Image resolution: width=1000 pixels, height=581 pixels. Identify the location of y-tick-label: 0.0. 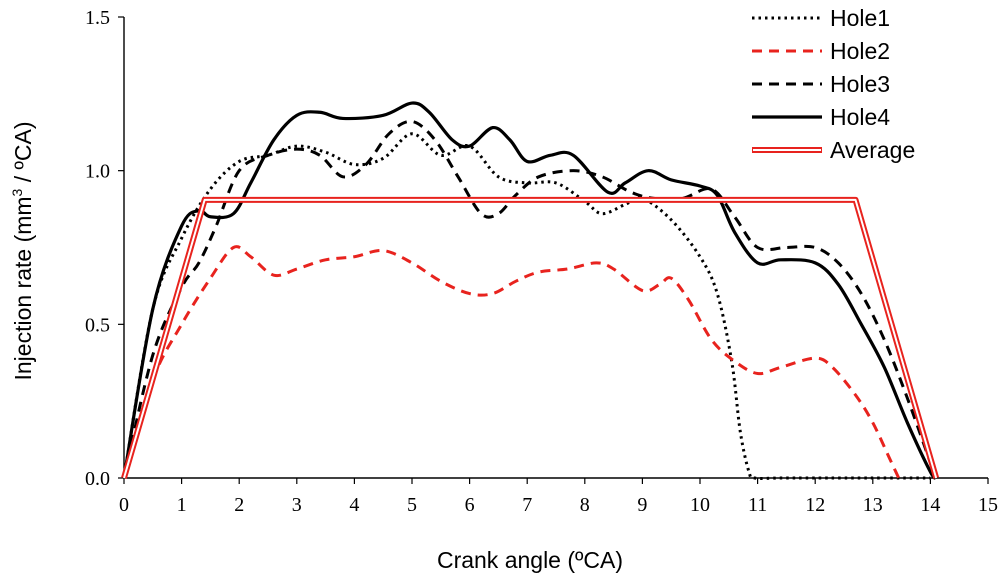
(97, 479).